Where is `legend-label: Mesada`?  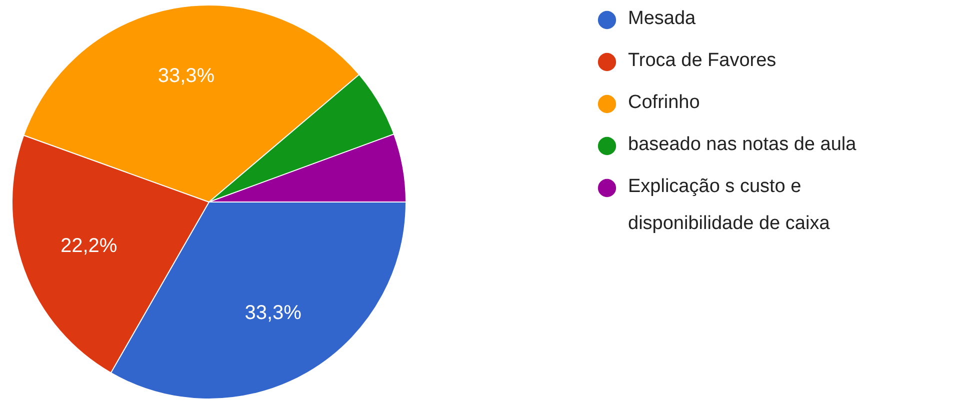
legend-label: Mesada is located at coordinates (662, 18).